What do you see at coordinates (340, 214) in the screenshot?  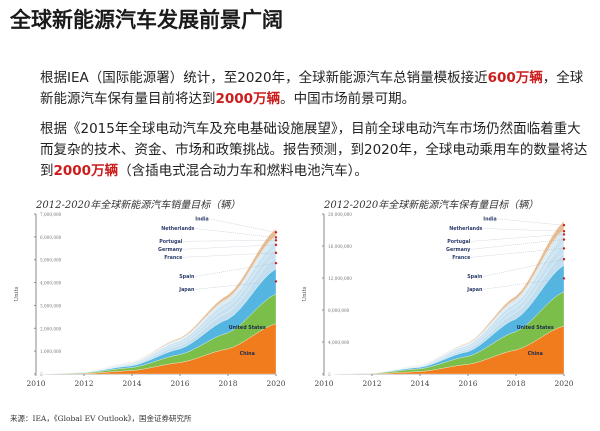 I see `y-tick-label: 20,000,000` at bounding box center [340, 214].